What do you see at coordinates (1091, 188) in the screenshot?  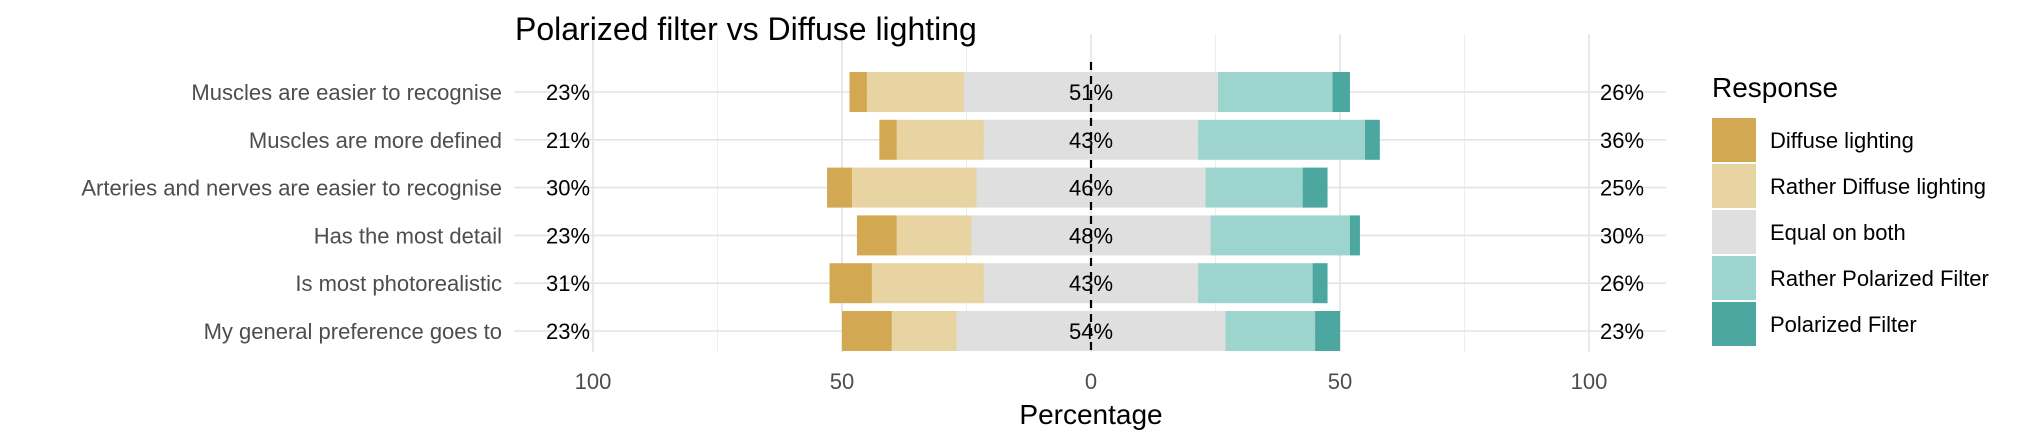 I see `center-percent-label: 46%` at bounding box center [1091, 188].